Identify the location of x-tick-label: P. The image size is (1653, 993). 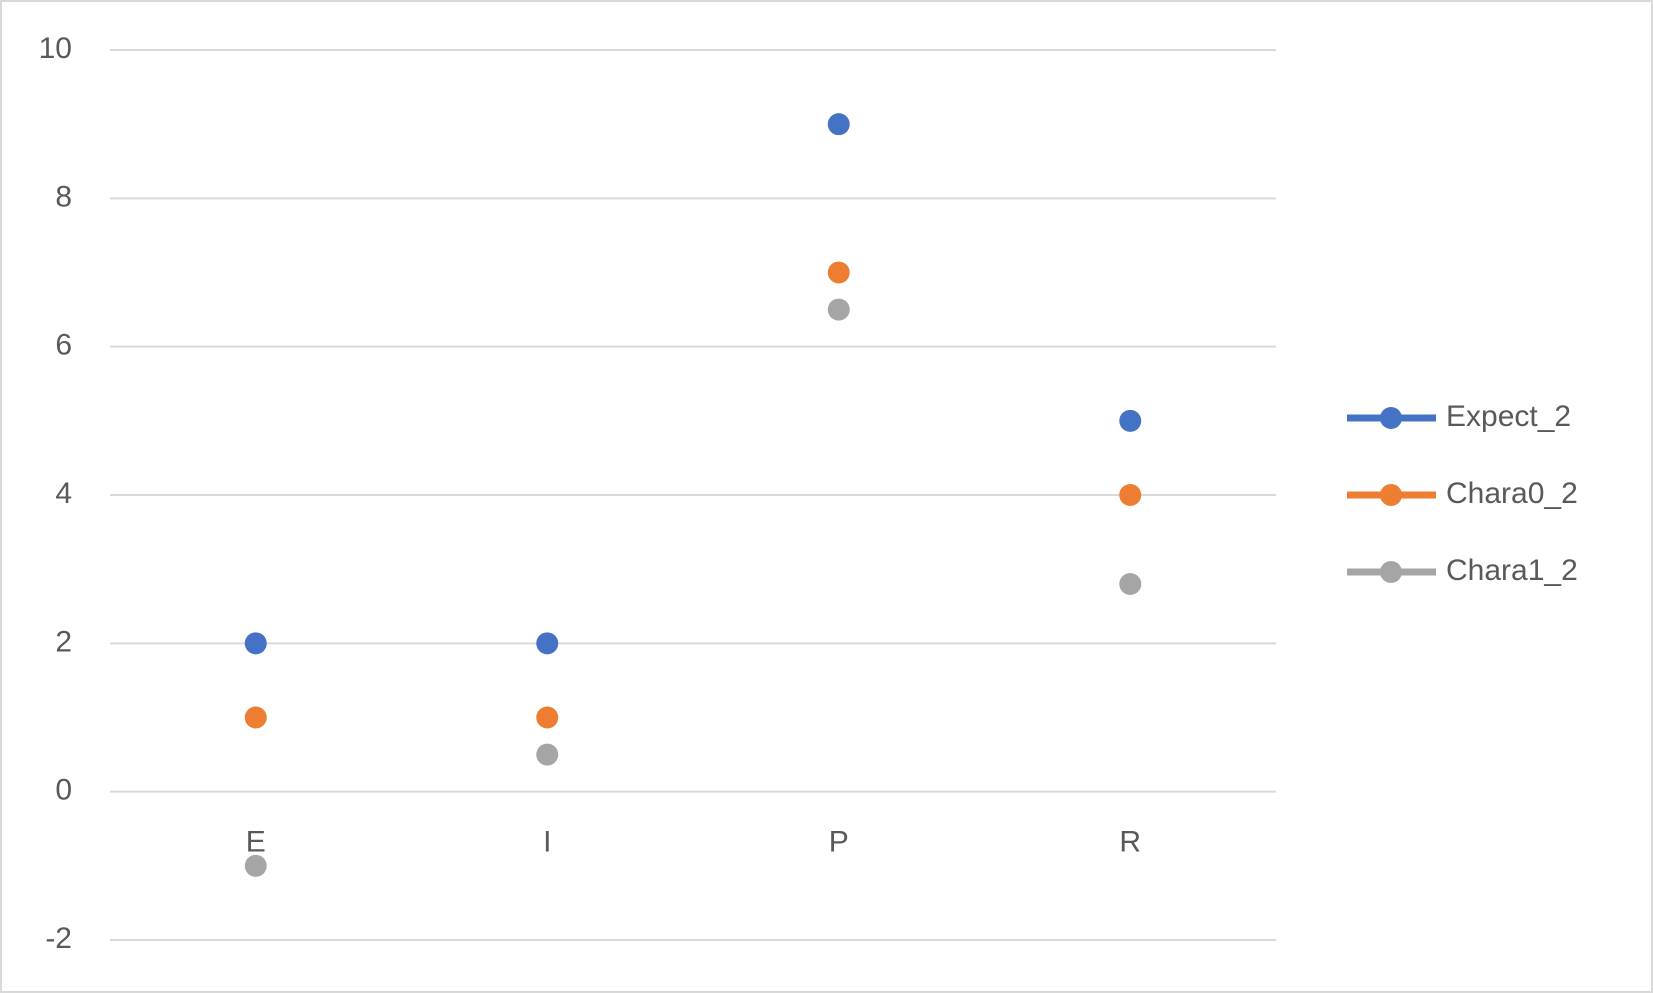
(839, 842).